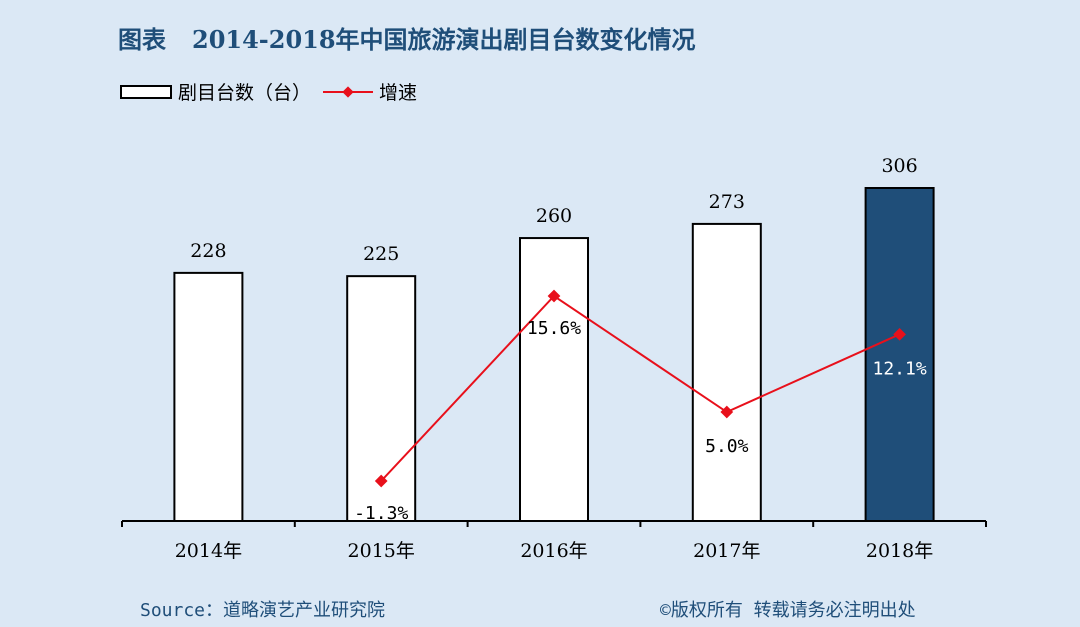  What do you see at coordinates (263, 610) in the screenshot?
I see `source-note: Source：道略演艺产业研究院` at bounding box center [263, 610].